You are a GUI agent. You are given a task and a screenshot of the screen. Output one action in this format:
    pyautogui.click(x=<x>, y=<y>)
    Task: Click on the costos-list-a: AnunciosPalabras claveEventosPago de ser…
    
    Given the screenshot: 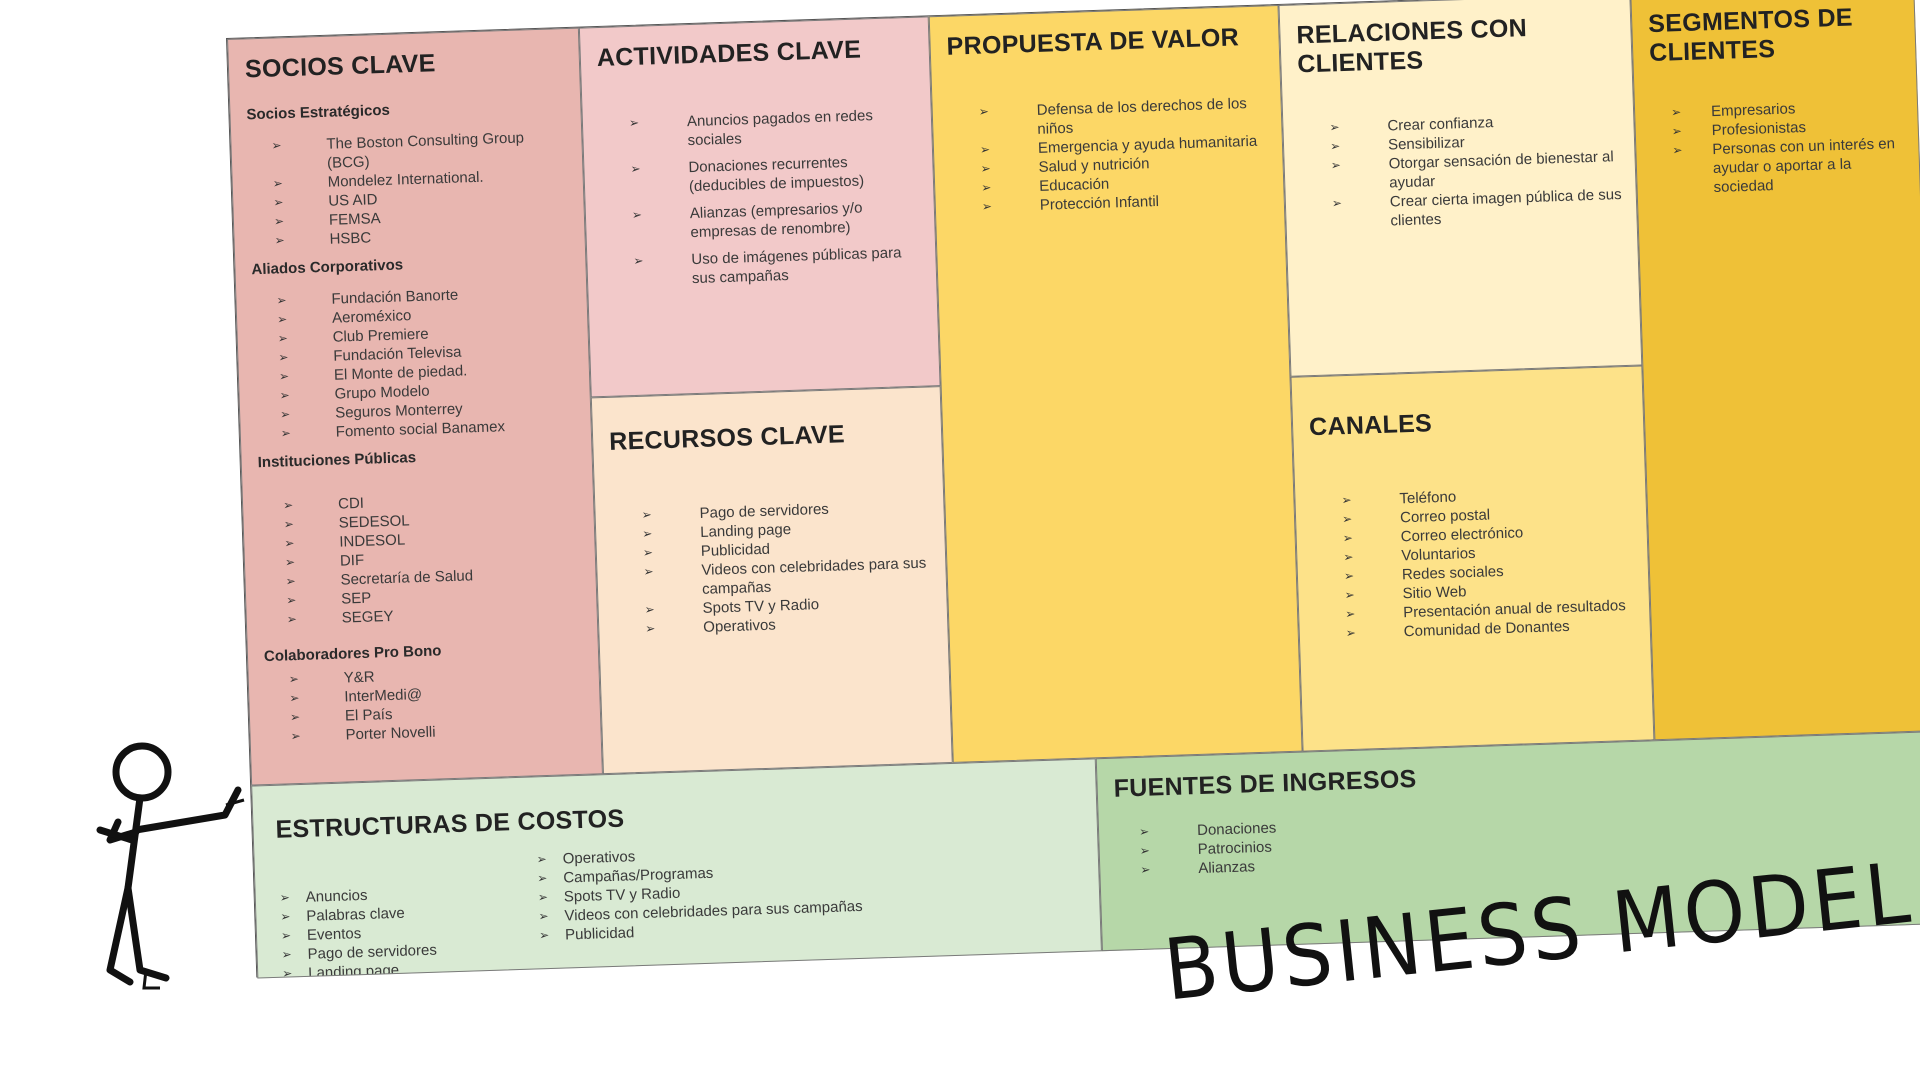 What is the action you would take?
    pyautogui.click(x=386, y=930)
    